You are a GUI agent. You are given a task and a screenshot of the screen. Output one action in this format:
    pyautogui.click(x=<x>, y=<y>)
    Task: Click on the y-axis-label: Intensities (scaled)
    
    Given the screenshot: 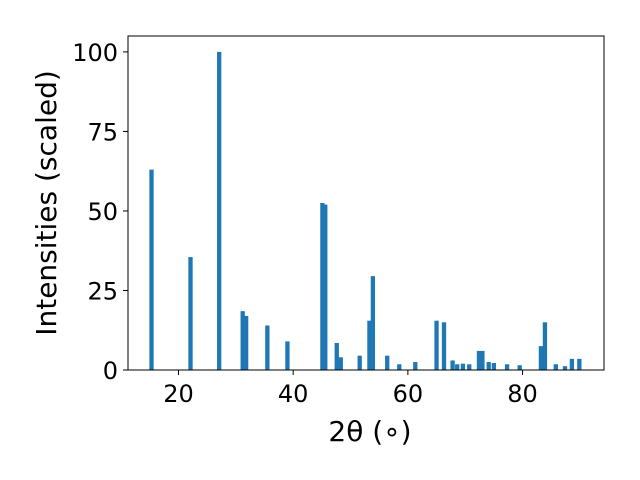 What is the action you would take?
    pyautogui.click(x=46, y=203)
    